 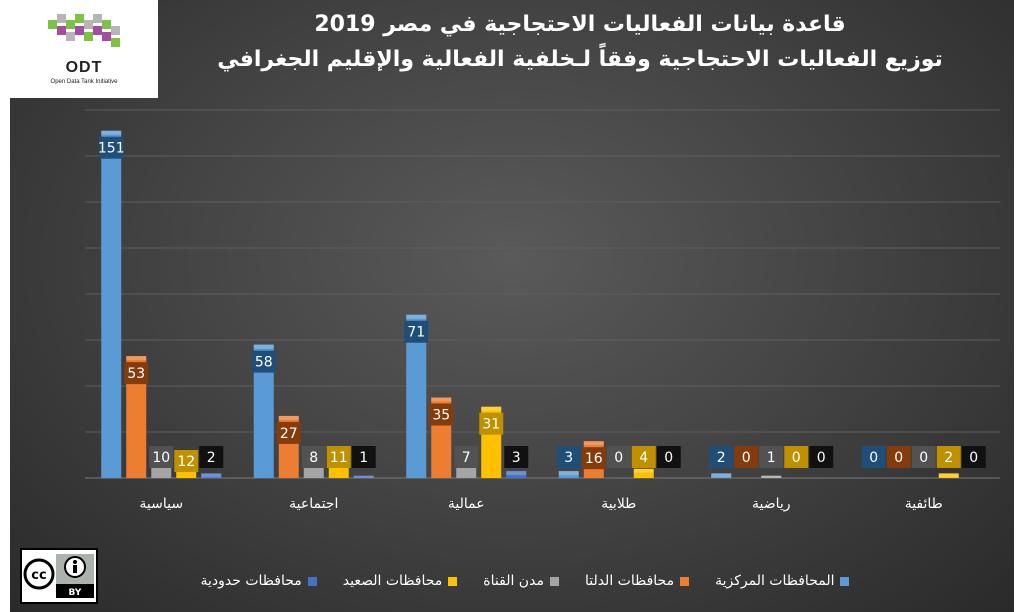 What do you see at coordinates (629, 581) in the screenshot?
I see `legend-label: محافظات الدلتا` at bounding box center [629, 581].